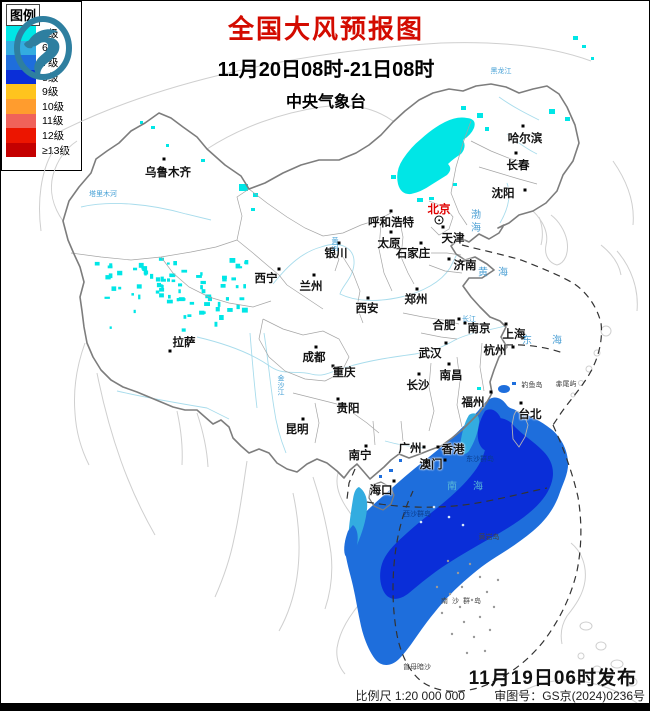  I want to click on map-footnote: 比例尺 1:20 000 000 审图号：GS京(2024)0236号, so click(500, 695).